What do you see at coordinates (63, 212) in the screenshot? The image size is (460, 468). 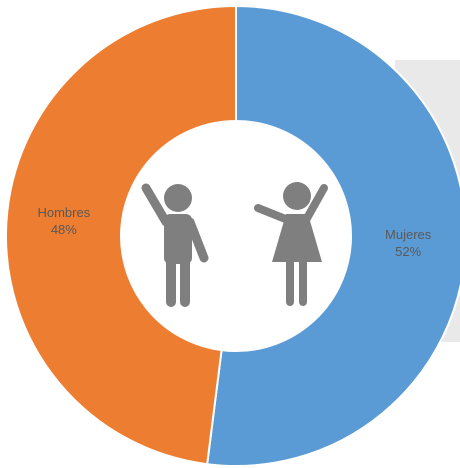 I see `category-label: Hombres` at bounding box center [63, 212].